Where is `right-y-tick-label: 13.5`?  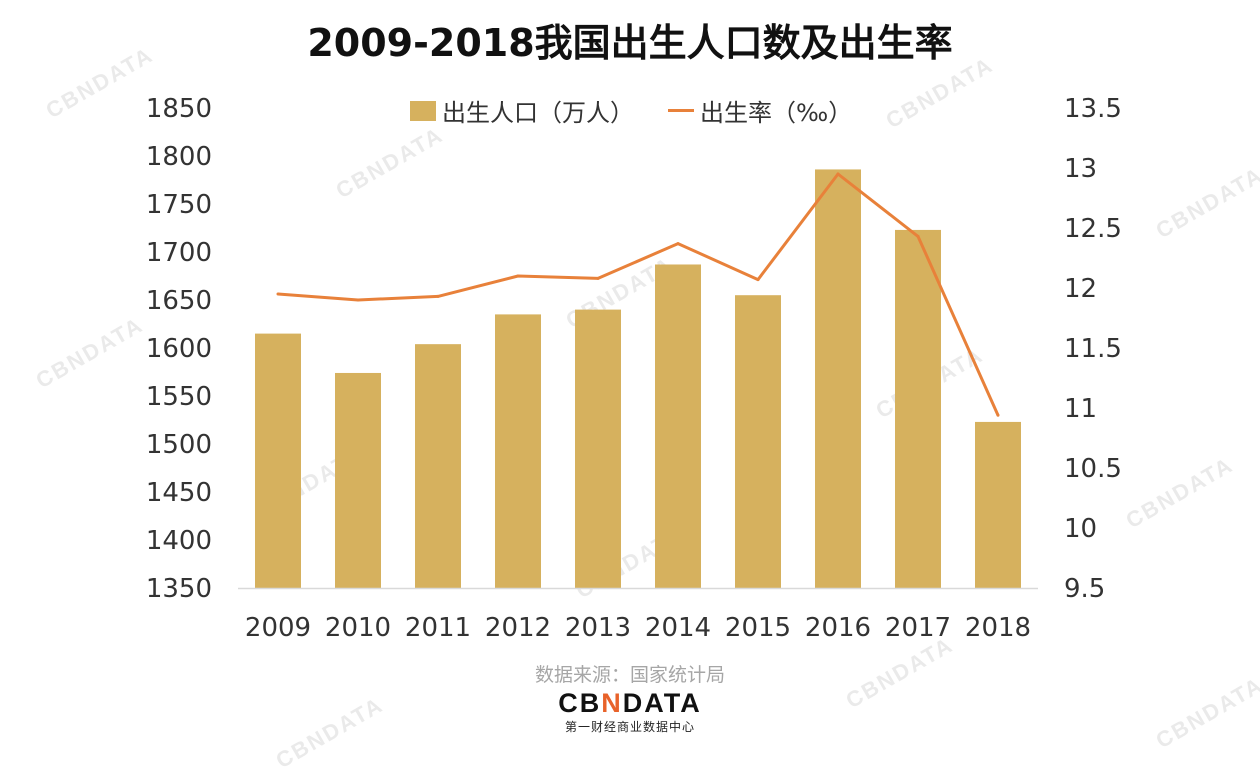
right-y-tick-label: 13.5 is located at coordinates (1093, 109).